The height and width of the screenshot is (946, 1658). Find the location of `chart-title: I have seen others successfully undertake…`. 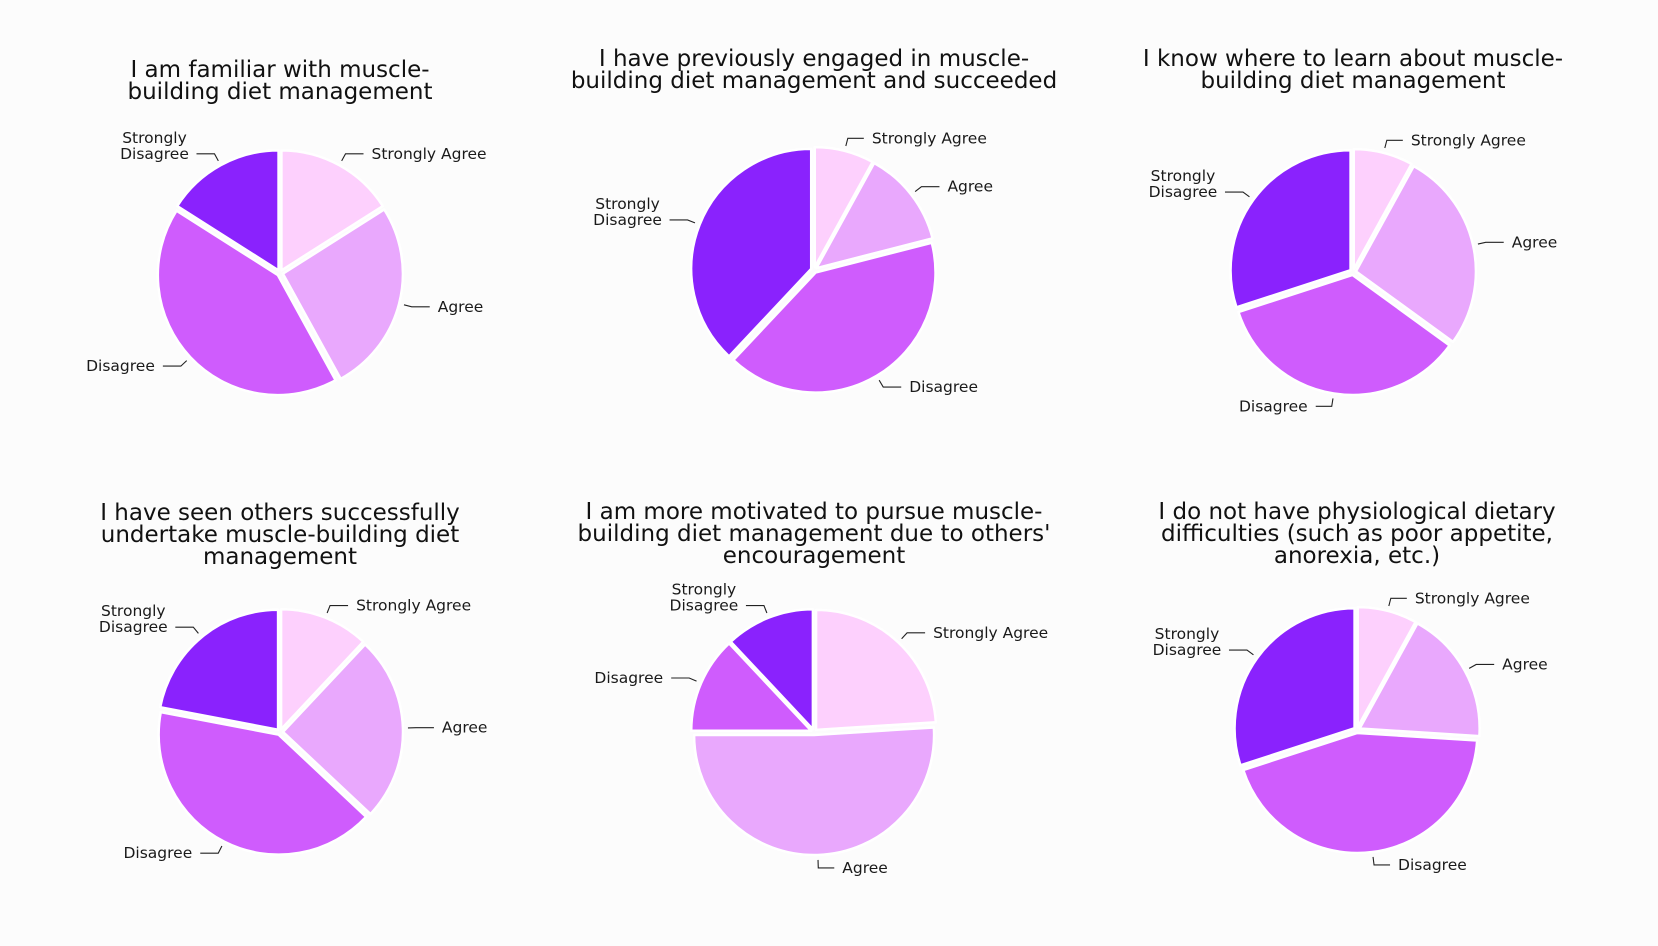

chart-title: I have seen others successfully undertake… is located at coordinates (280, 535).